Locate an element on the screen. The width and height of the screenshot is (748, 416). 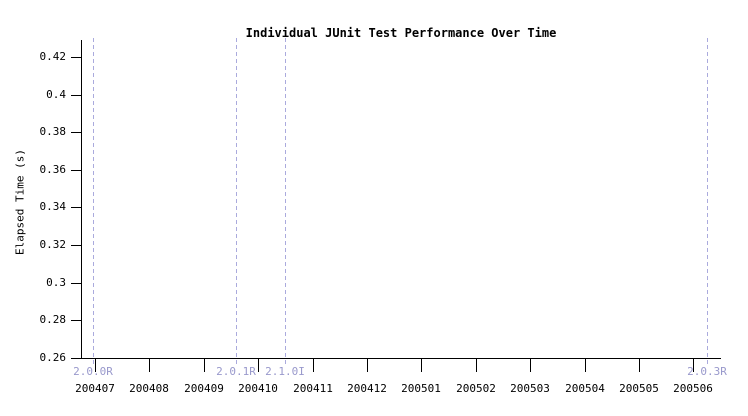
x-tick-label: 200505 is located at coordinates (639, 388).